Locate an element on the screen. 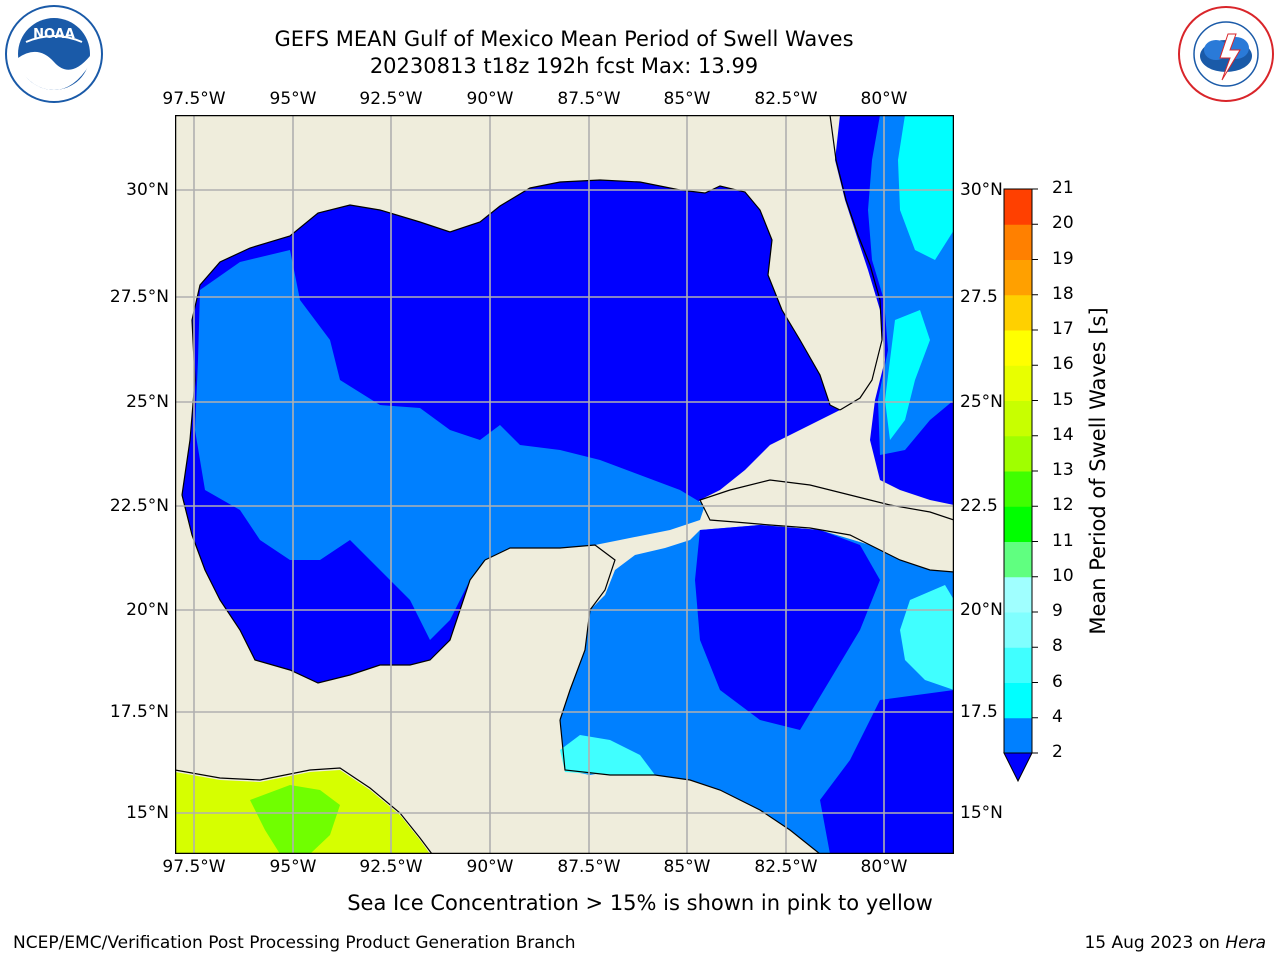 This screenshot has width=1280, height=960. atlantic-cyan is located at coordinates (926, 187).